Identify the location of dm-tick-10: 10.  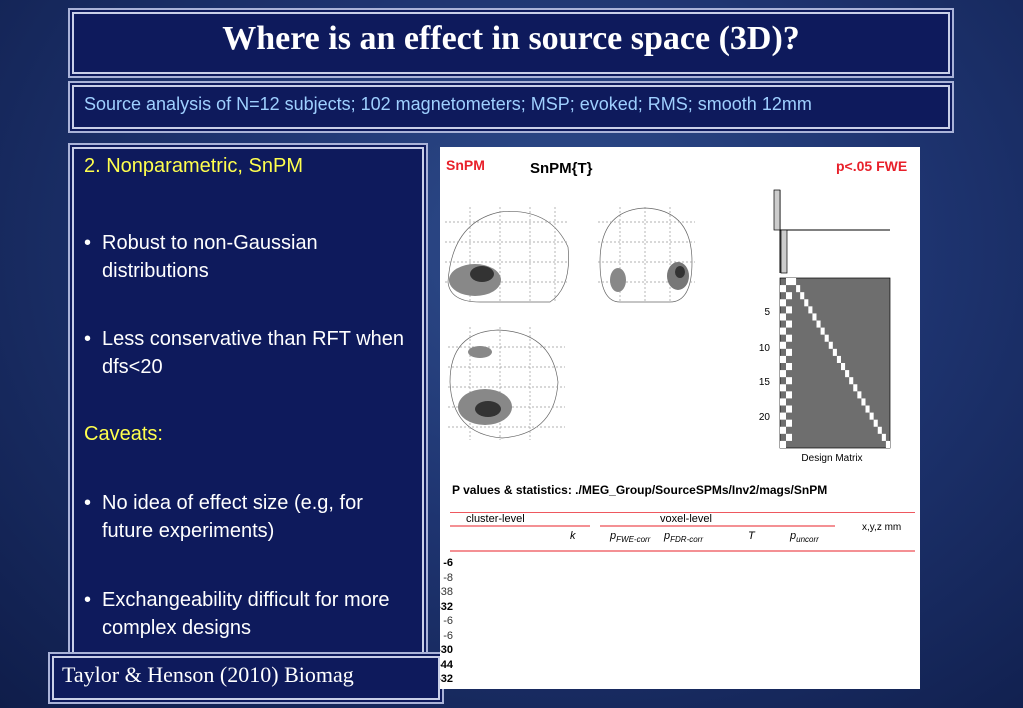
(765, 348).